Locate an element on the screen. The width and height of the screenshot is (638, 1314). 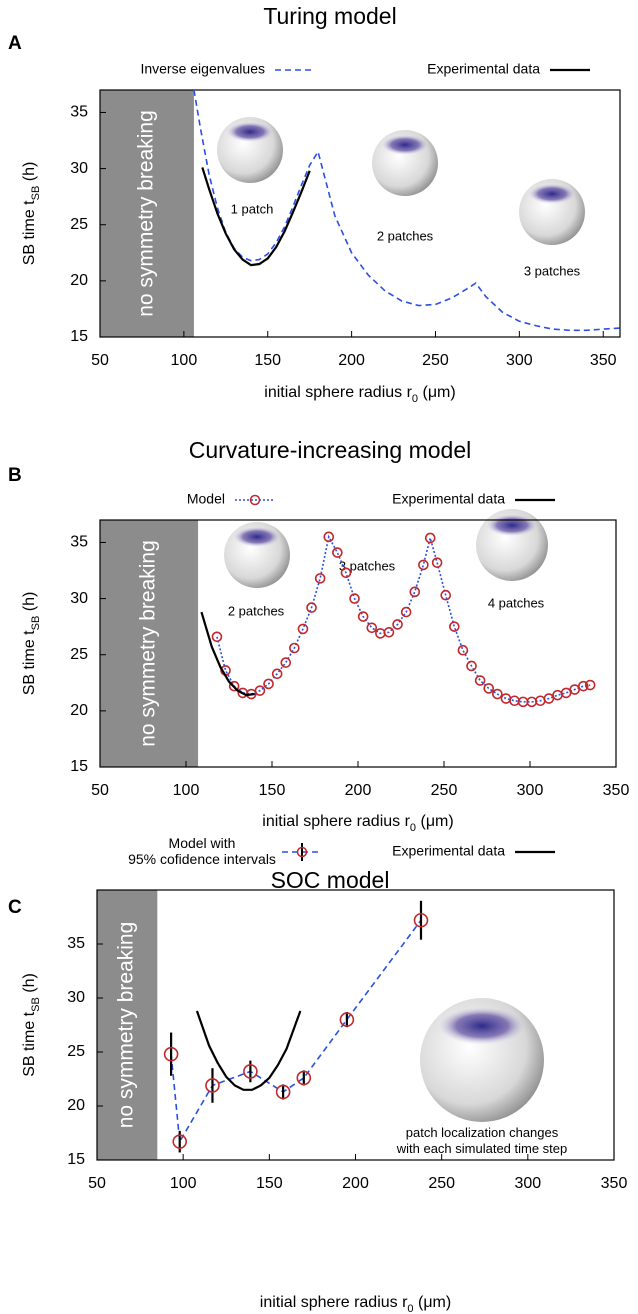
panel-label: C is located at coordinates (15, 907).